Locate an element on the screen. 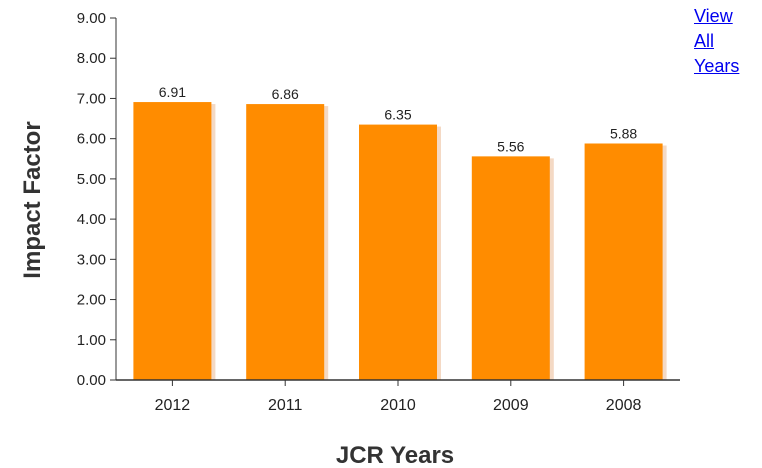 The width and height of the screenshot is (762, 468). y-tick-label: 4.00 is located at coordinates (91, 219).